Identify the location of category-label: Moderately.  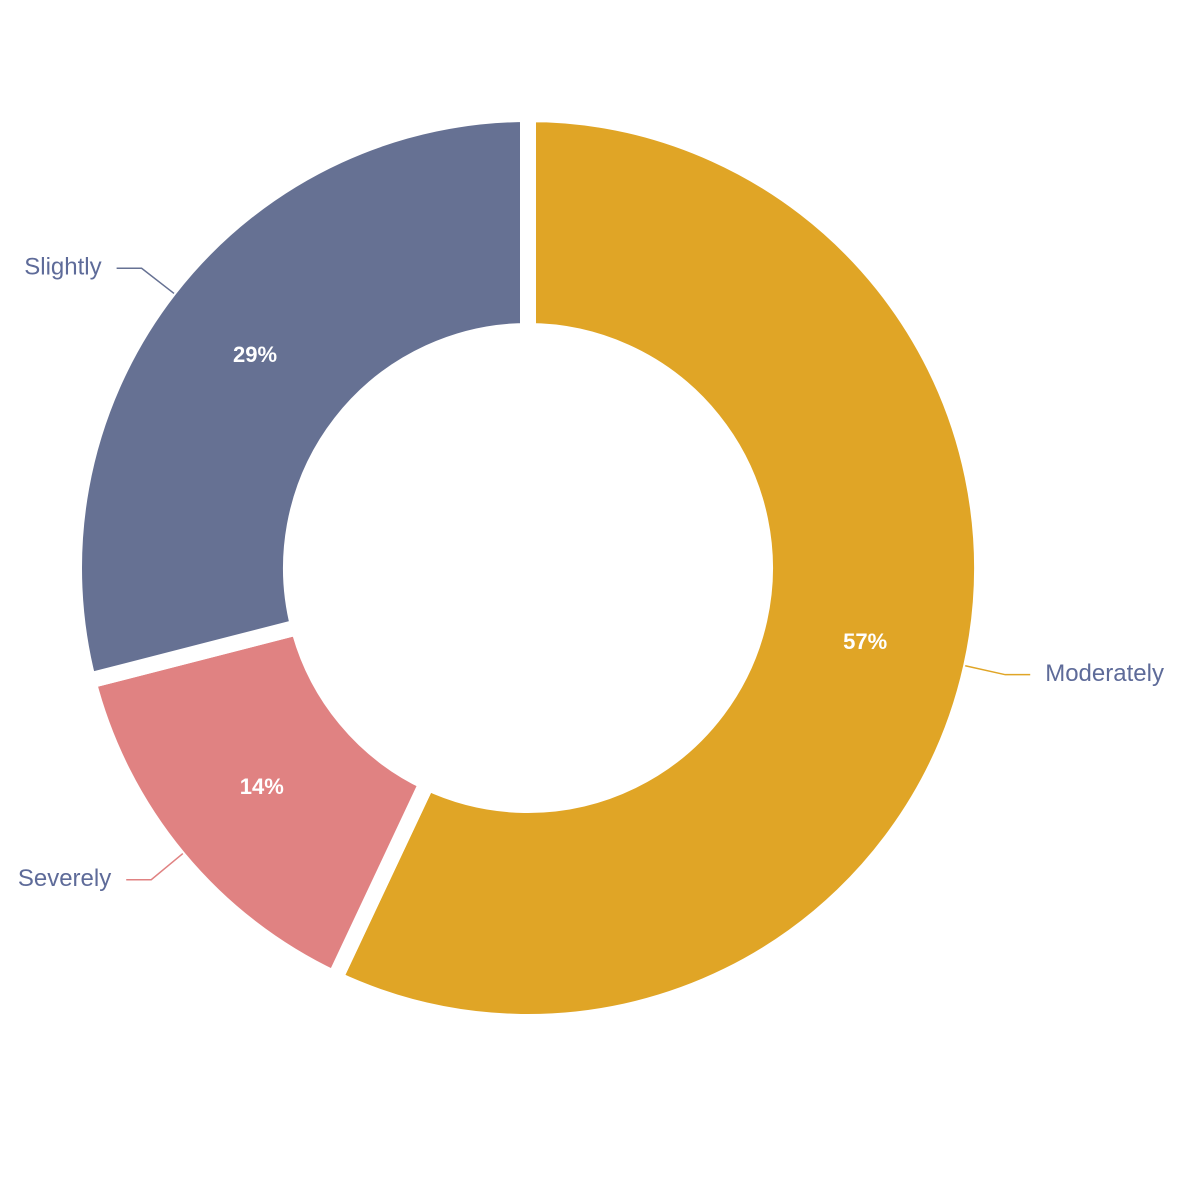
(1104, 673).